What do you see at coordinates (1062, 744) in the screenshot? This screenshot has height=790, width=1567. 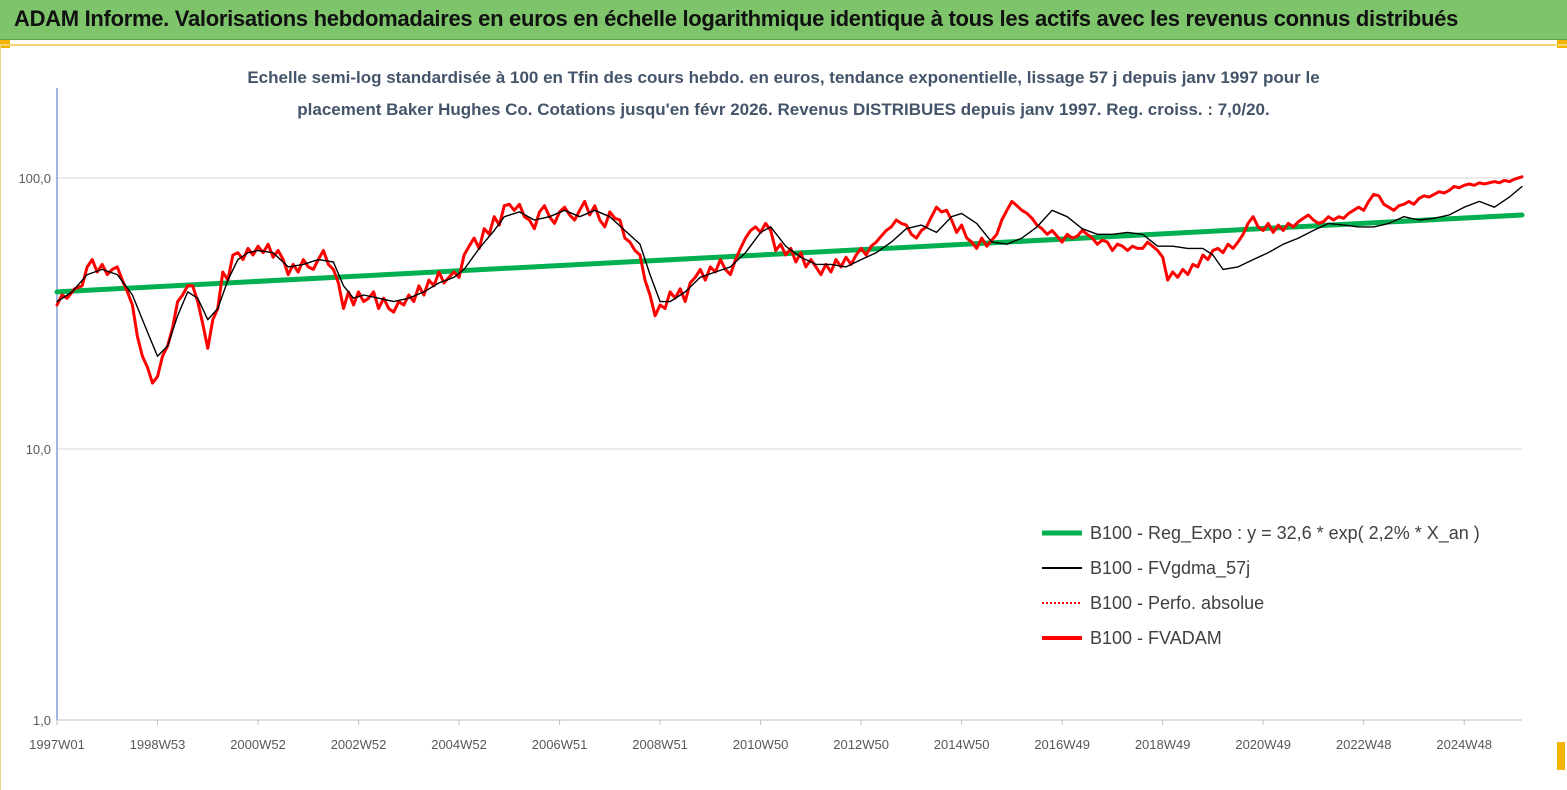 I see `x-tick-label: 2016W49` at bounding box center [1062, 744].